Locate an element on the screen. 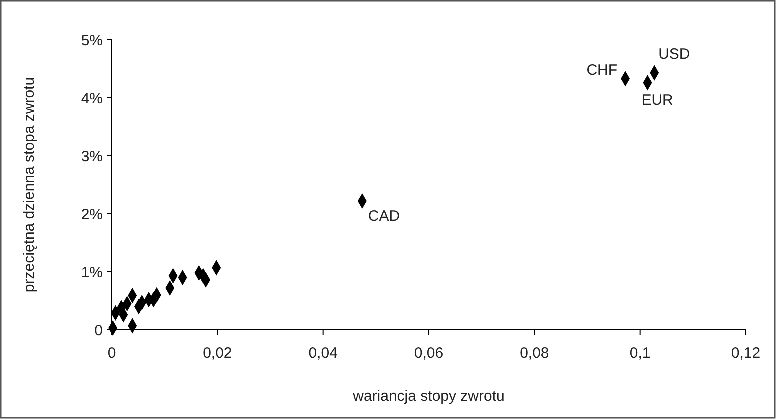  y-axis-title: przeciętna dzienna stopa zwrotu is located at coordinates (29, 185).